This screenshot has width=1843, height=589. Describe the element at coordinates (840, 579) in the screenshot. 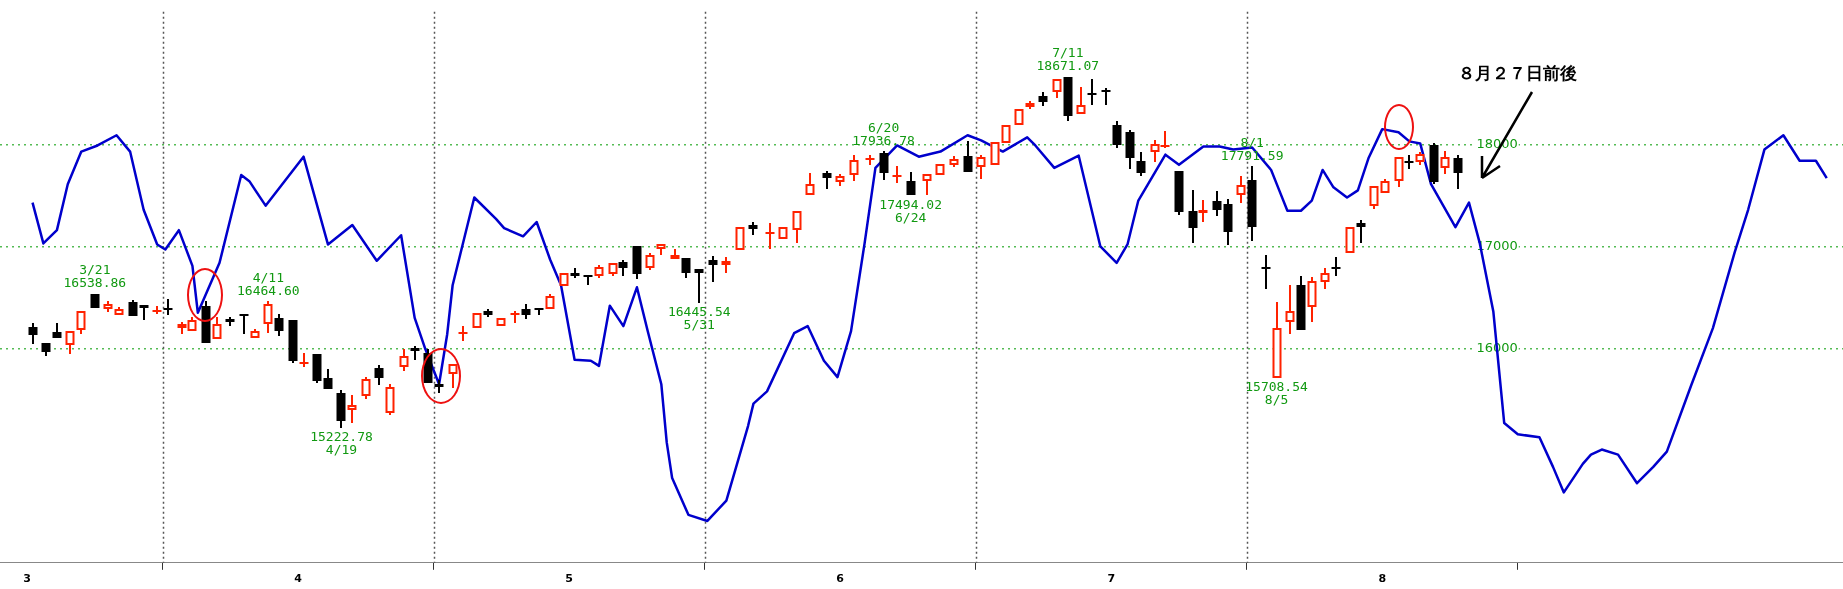

I see `x-tick-label: 6` at that location.